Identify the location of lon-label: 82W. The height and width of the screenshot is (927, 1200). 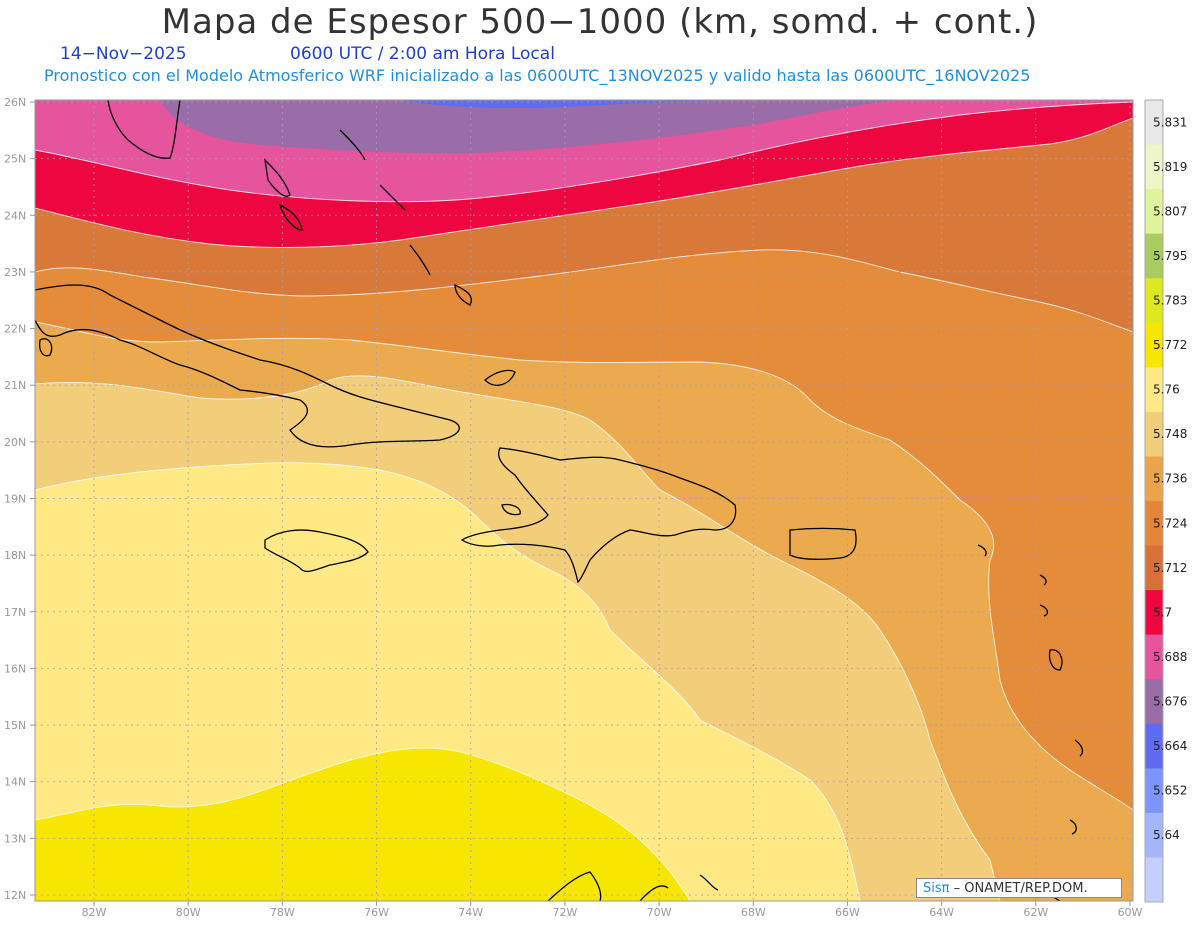
(94, 912).